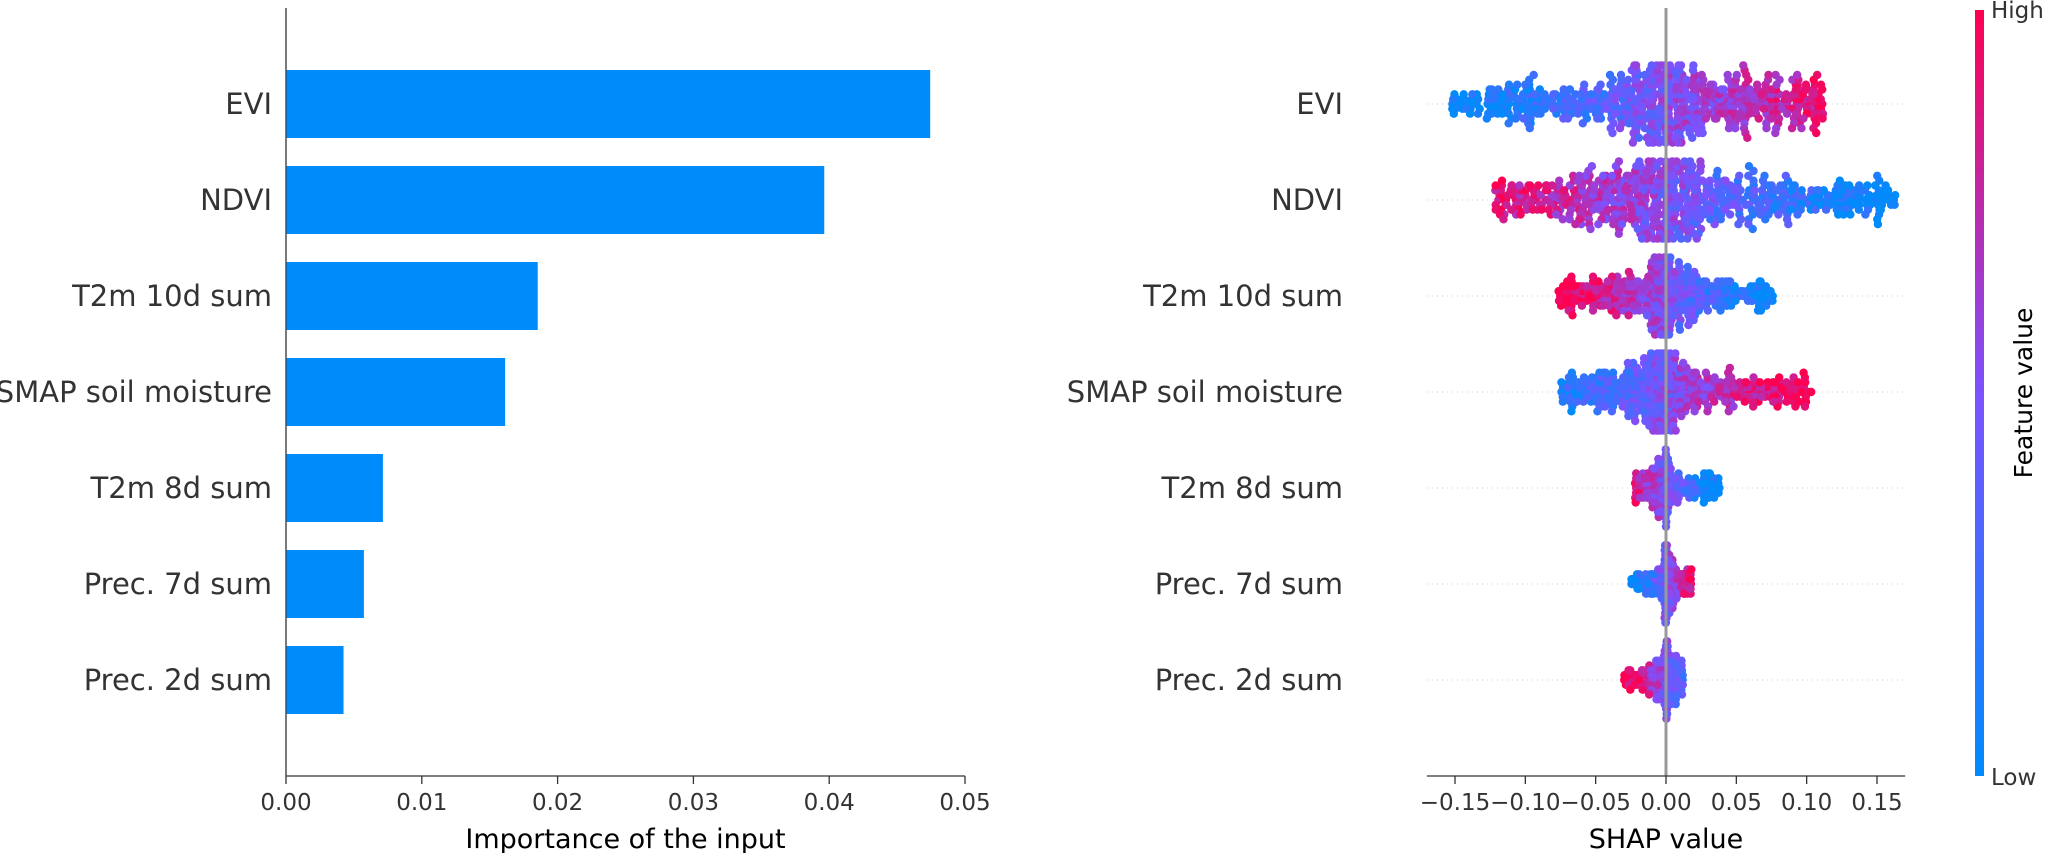  What do you see at coordinates (1806, 803) in the screenshot?
I see `beeswarm-x-tick-label: 0.10` at bounding box center [1806, 803].